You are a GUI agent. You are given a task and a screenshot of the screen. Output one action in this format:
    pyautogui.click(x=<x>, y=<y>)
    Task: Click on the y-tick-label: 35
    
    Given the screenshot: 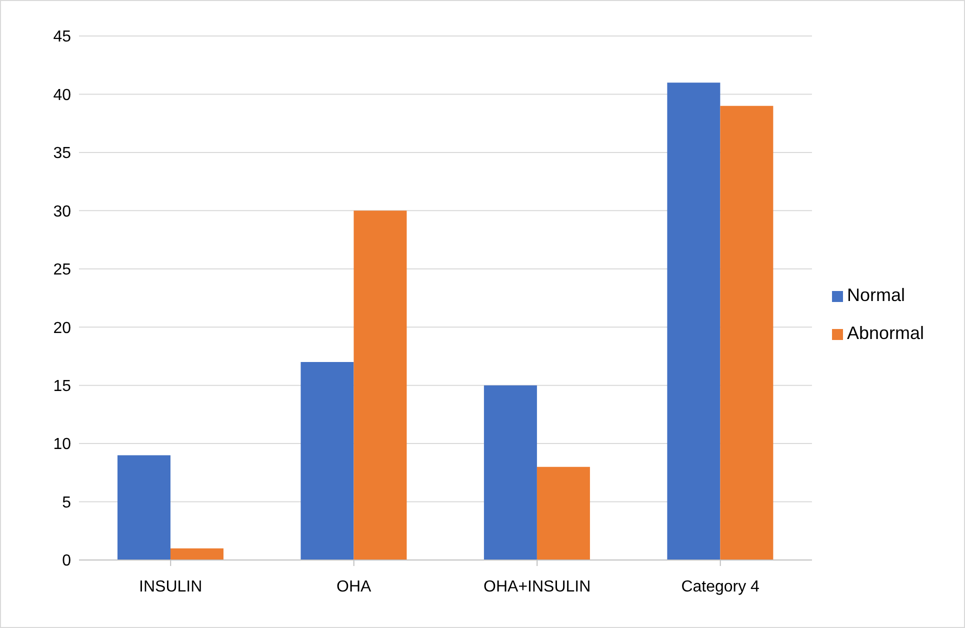 What is the action you would take?
    pyautogui.click(x=62, y=153)
    